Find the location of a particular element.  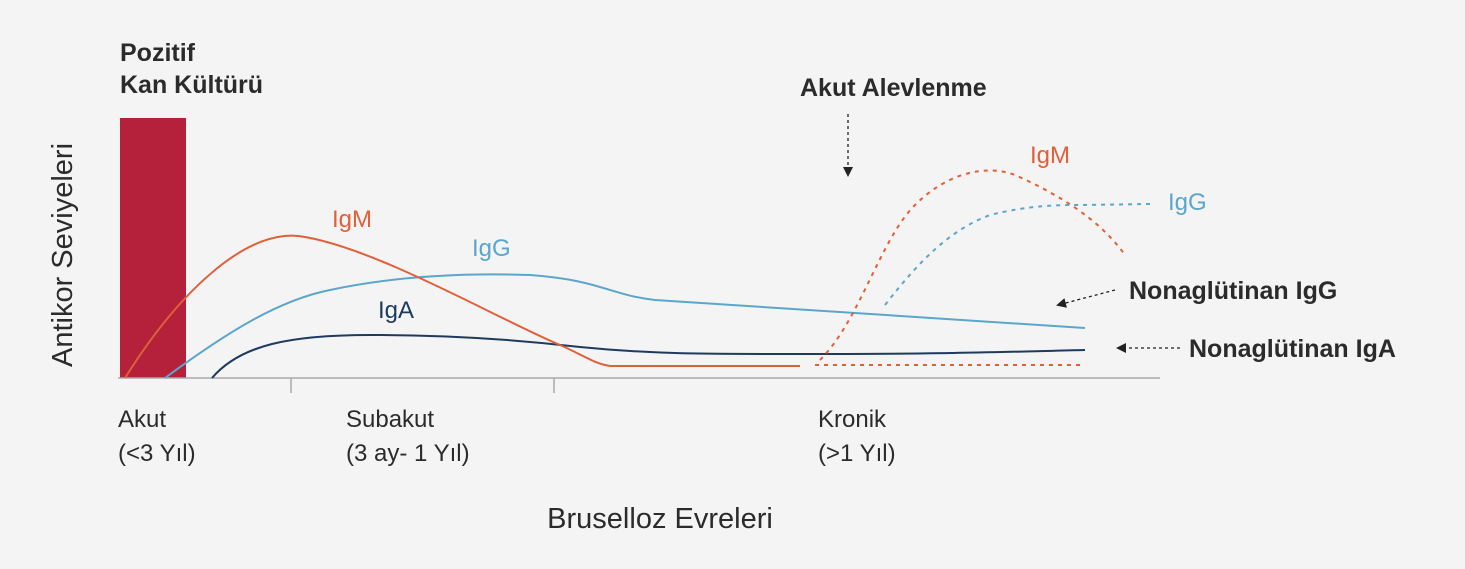

igg-arrow is located at coordinates (1086, 298).